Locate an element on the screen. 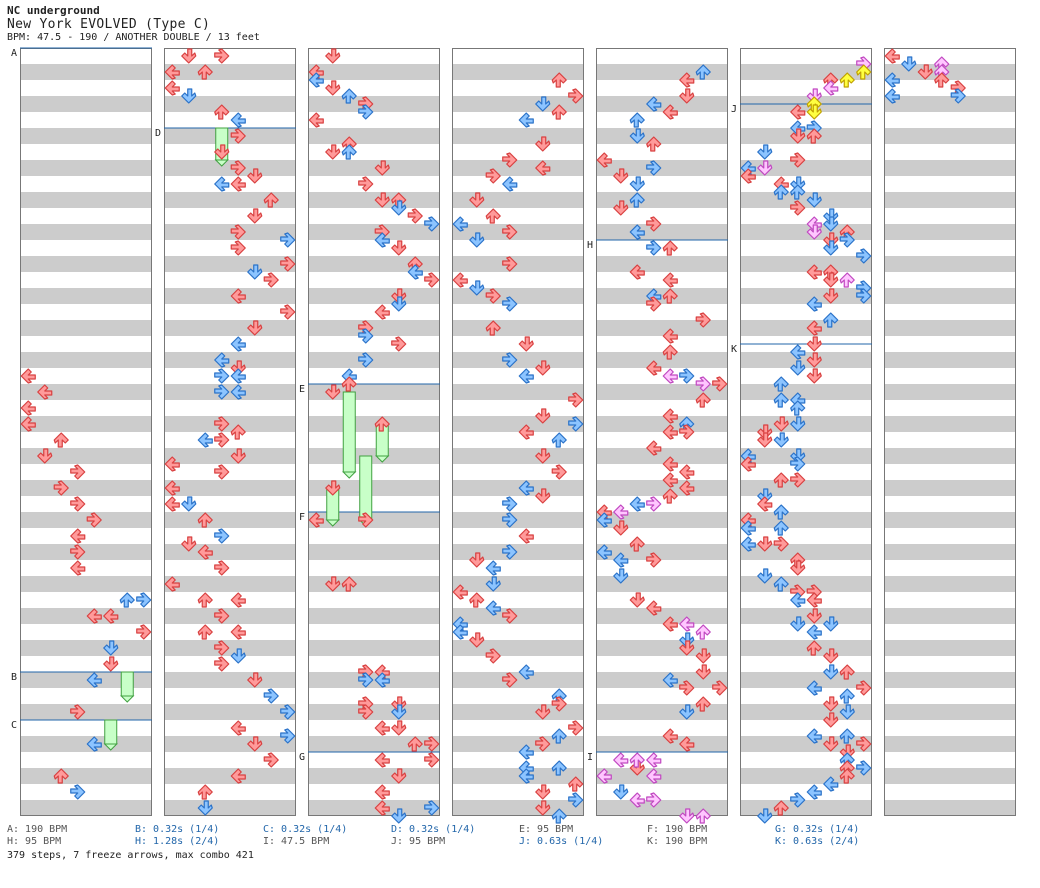  section-label: A is located at coordinates (14, 53).